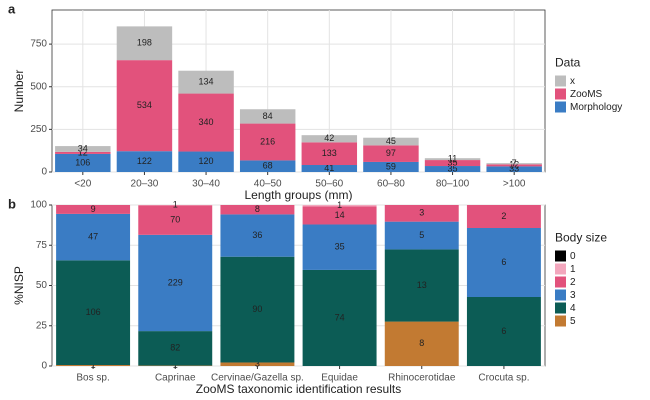 This screenshot has height=400, width=650. What do you see at coordinates (93, 236) in the screenshot?
I see `data-label: 47` at bounding box center [93, 236].